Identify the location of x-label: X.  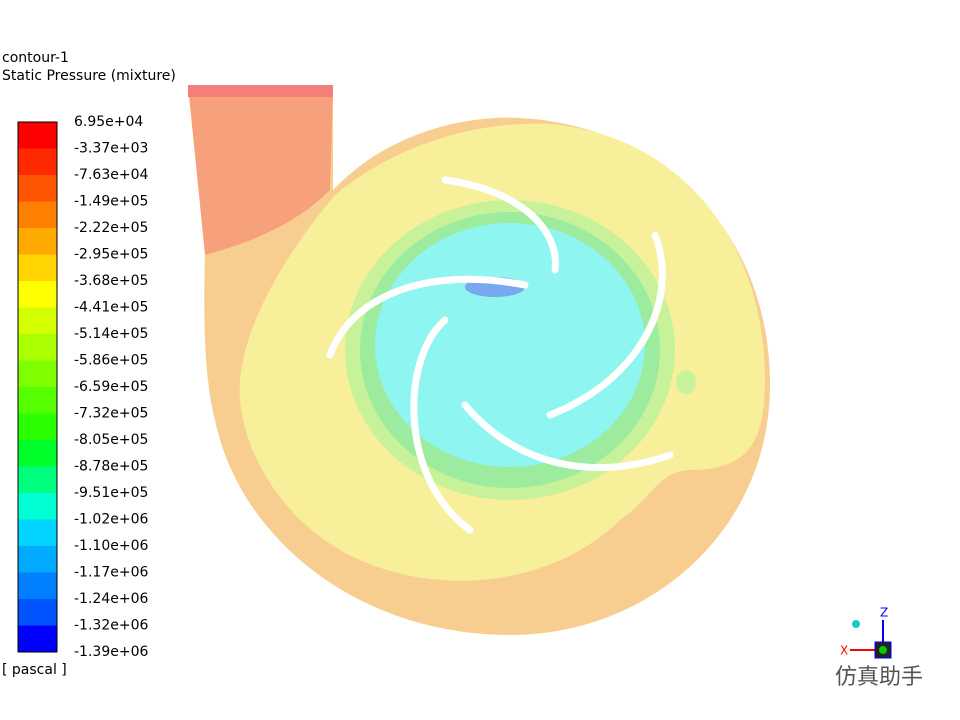
(844, 651).